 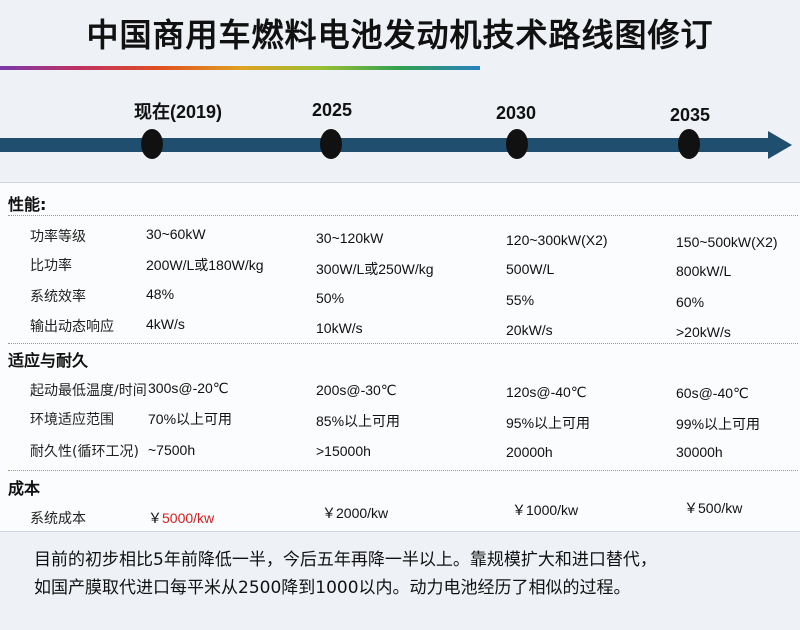 I want to click on row-label-system-cost: 系统成本, so click(x=58, y=519).